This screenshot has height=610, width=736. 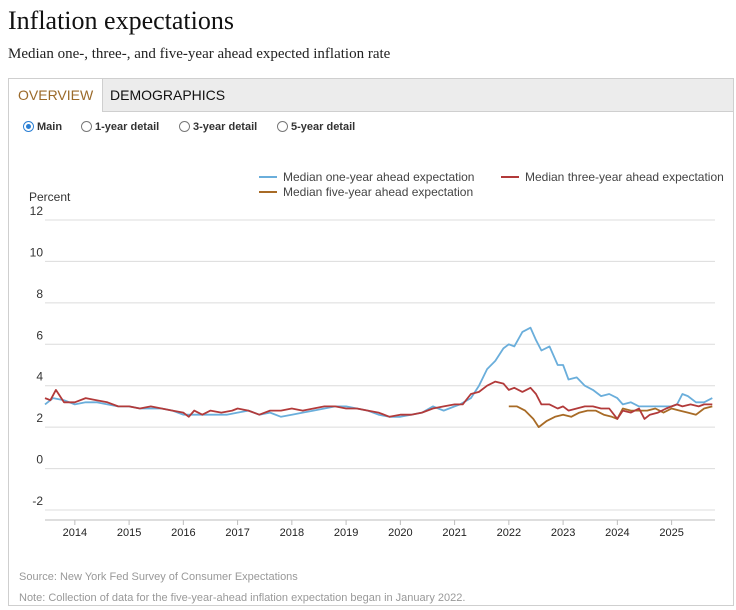 What do you see at coordinates (28, 126) in the screenshot?
I see `radio-main-indicator` at bounding box center [28, 126].